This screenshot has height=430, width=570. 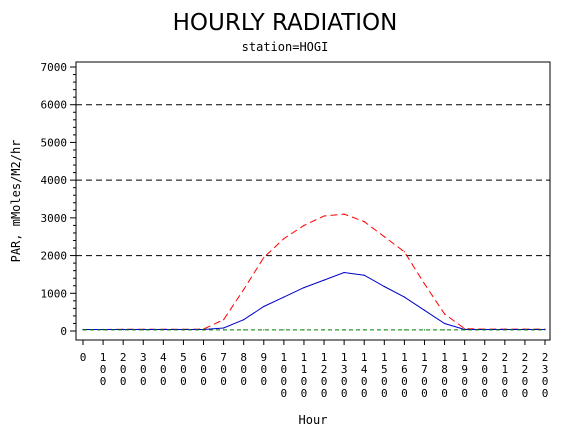 I want to click on y-tick-label: 2000, so click(x=54, y=256).